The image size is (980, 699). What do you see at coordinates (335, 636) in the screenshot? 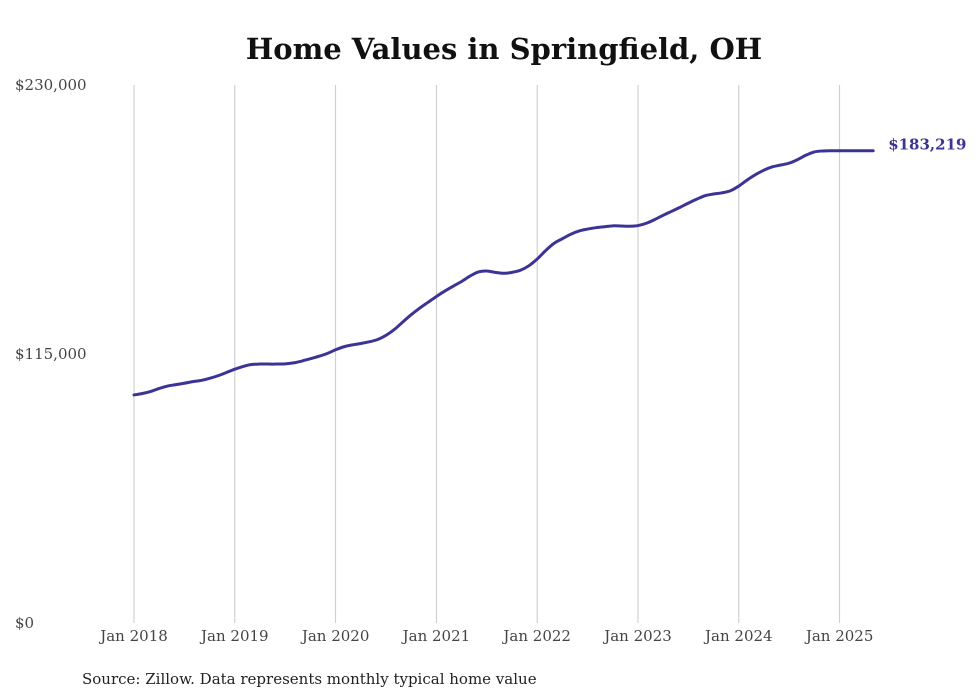
I see `x-tick-label: Jan 2020` at bounding box center [335, 636].